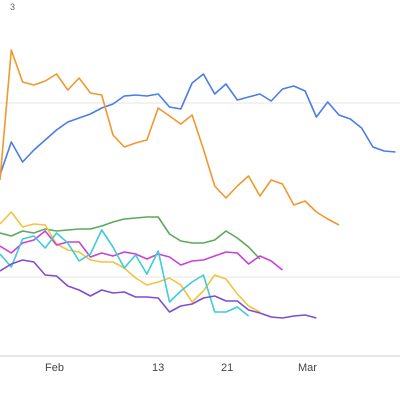  Describe the element at coordinates (181, 368) in the screenshot. I see `x-axis-ticks: Feb 13 21 Mar` at that location.